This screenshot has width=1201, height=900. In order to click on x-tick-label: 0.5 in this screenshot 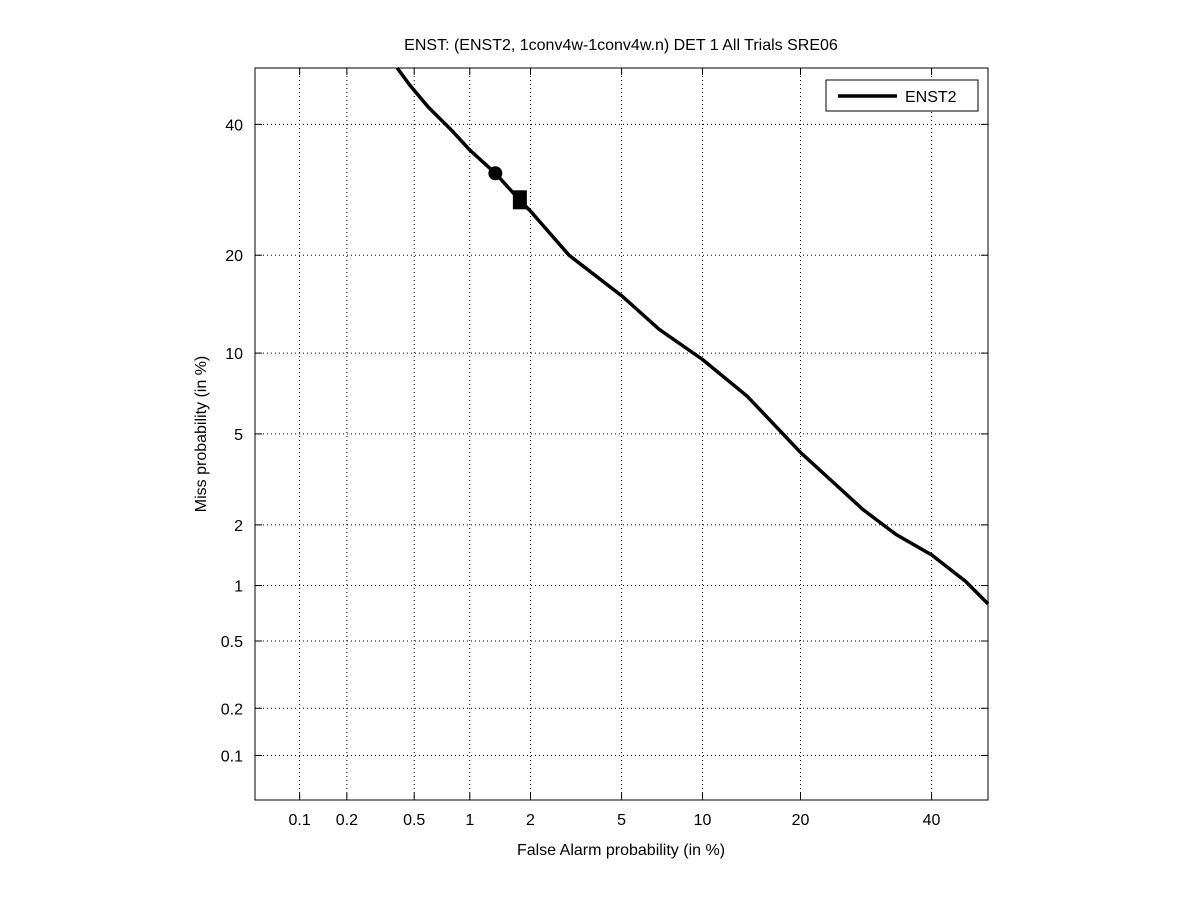, I will do `click(414, 820)`.